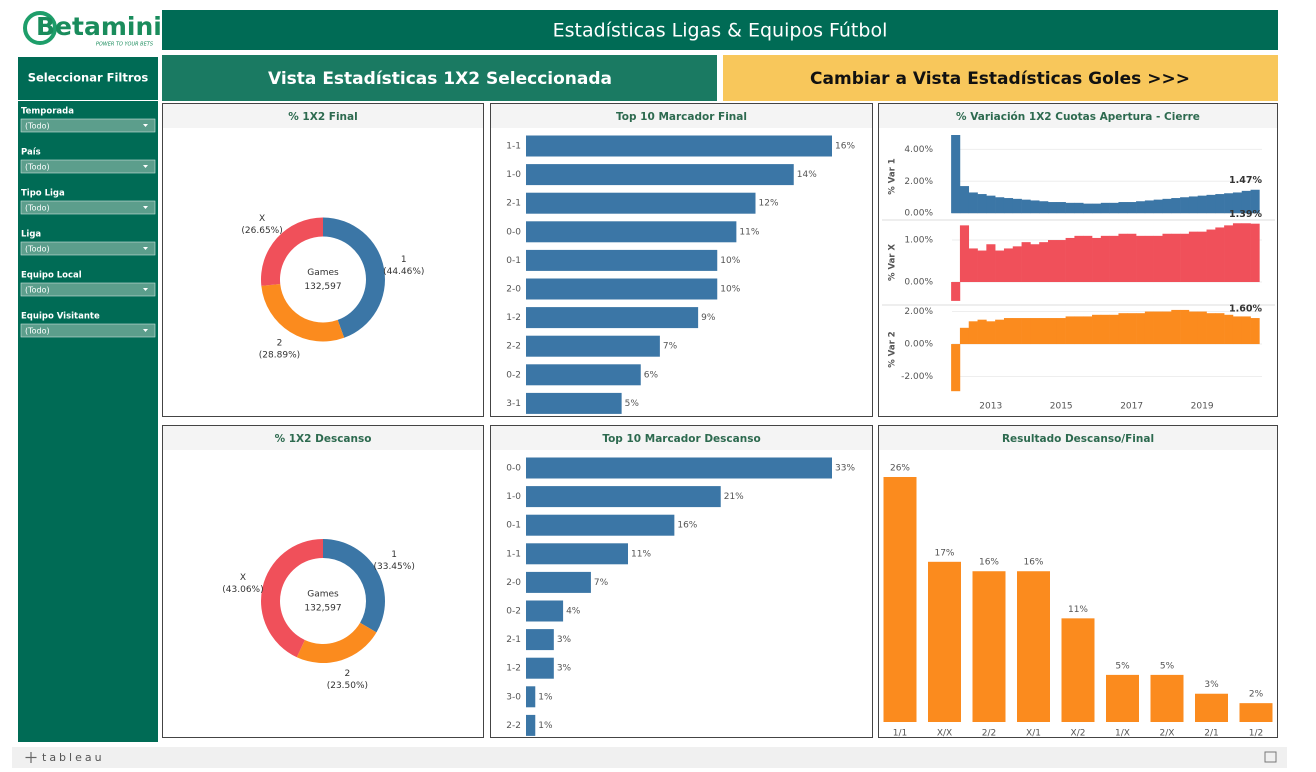 This screenshot has width=1316, height=772. What do you see at coordinates (944, 553) in the screenshot?
I see `bar-label: 17%` at bounding box center [944, 553].